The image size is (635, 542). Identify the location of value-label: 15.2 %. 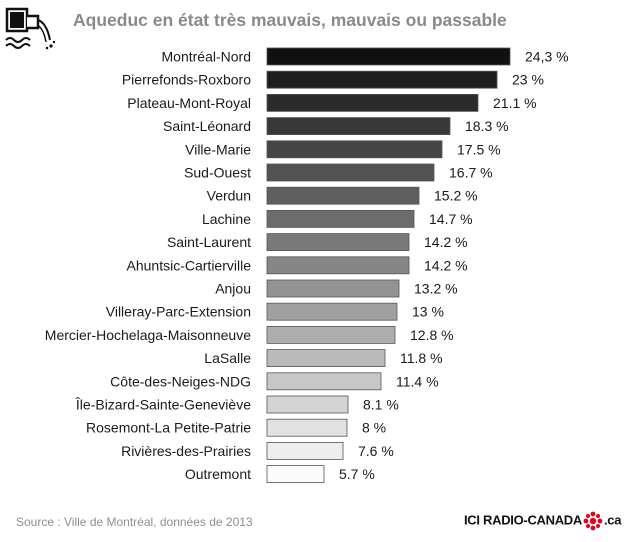
(456, 196).